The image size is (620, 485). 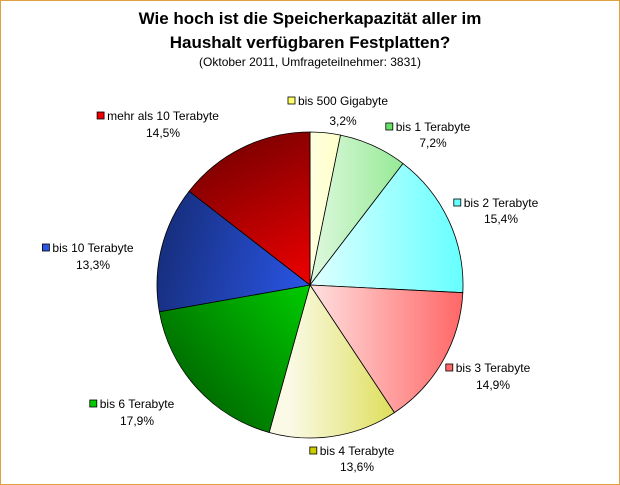 I want to click on slice-label-value: 15,4%, so click(x=501, y=219).